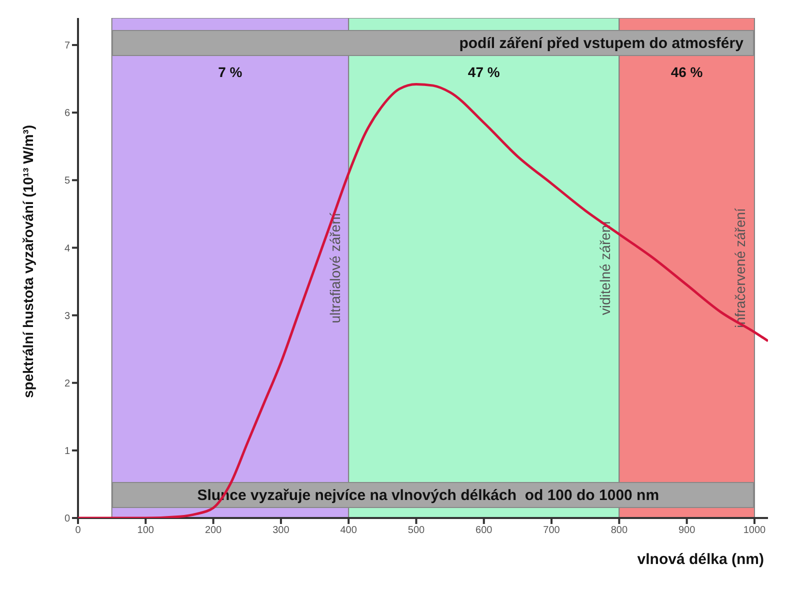 The height and width of the screenshot is (592, 794). What do you see at coordinates (687, 530) in the screenshot?
I see `x-tick-label: 900` at bounding box center [687, 530].